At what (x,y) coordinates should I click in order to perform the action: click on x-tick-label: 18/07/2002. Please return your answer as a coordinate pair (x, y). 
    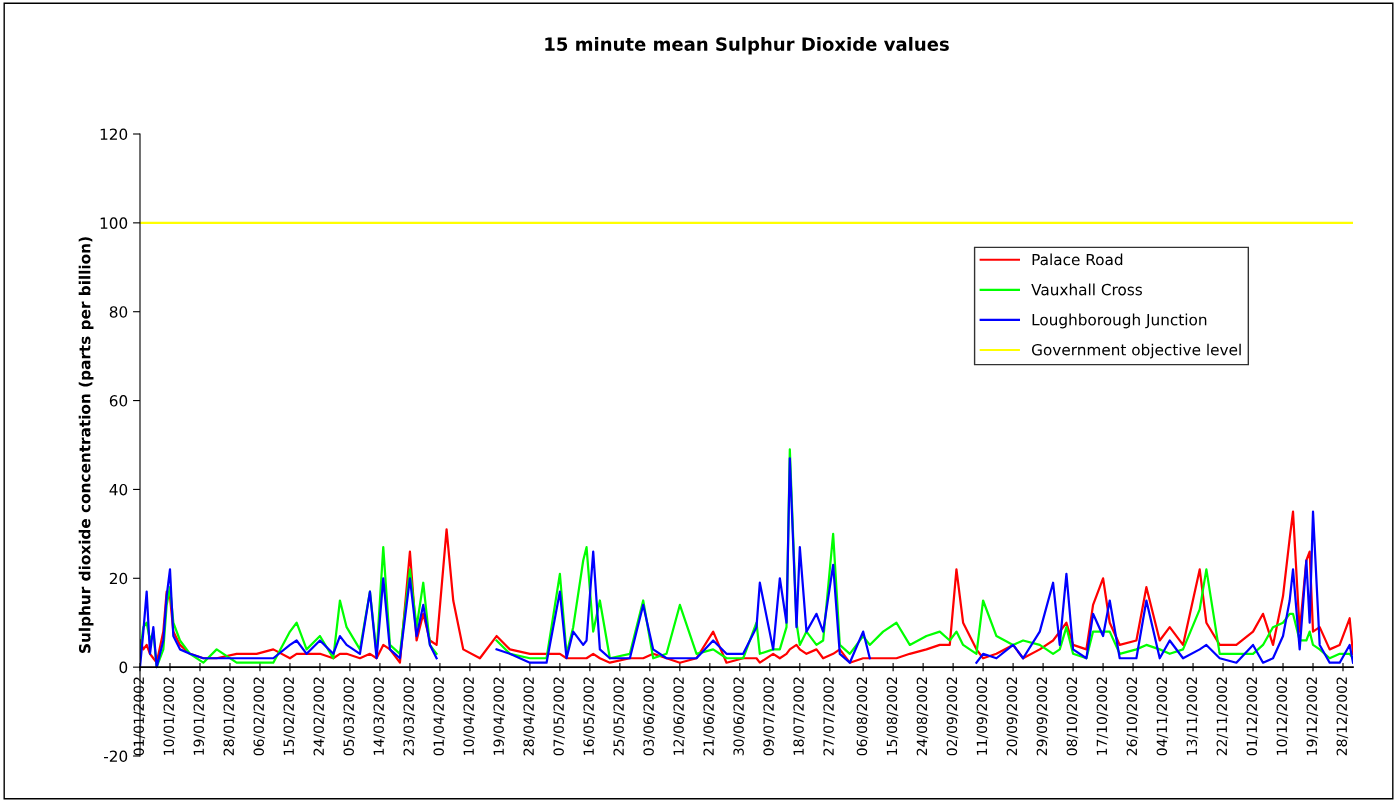
    Looking at the image, I should click on (799, 716).